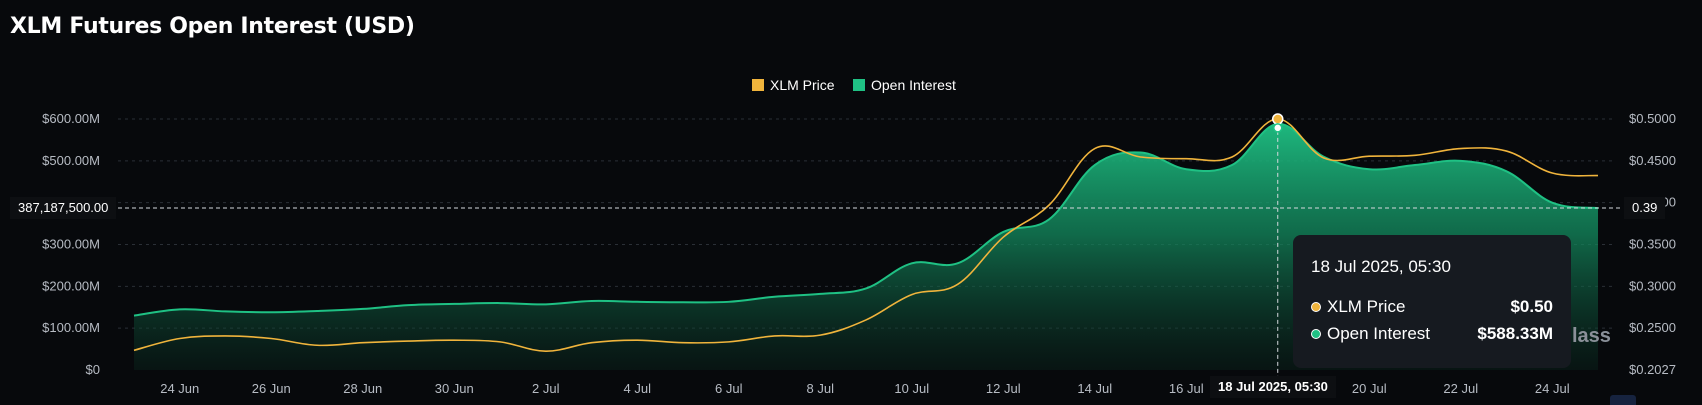 Image resolution: width=1702 pixels, height=405 pixels. Describe the element at coordinates (1591, 336) in the screenshot. I see `watermark-text: lass` at that location.